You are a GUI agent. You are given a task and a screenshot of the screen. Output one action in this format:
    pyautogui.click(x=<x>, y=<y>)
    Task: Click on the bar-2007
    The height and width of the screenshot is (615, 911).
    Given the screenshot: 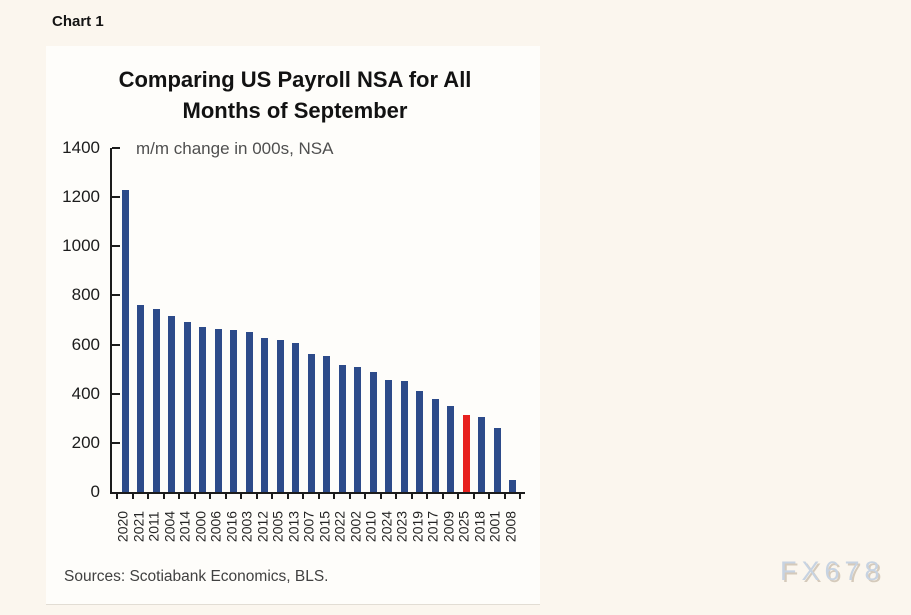 What is the action you would take?
    pyautogui.click(x=311, y=423)
    